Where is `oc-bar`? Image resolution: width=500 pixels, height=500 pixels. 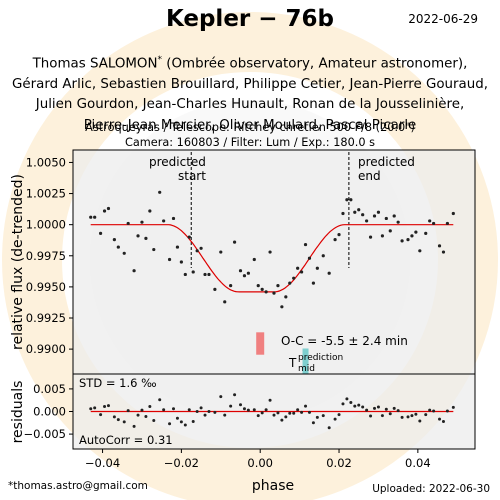
oc-bar is located at coordinates (260, 343).